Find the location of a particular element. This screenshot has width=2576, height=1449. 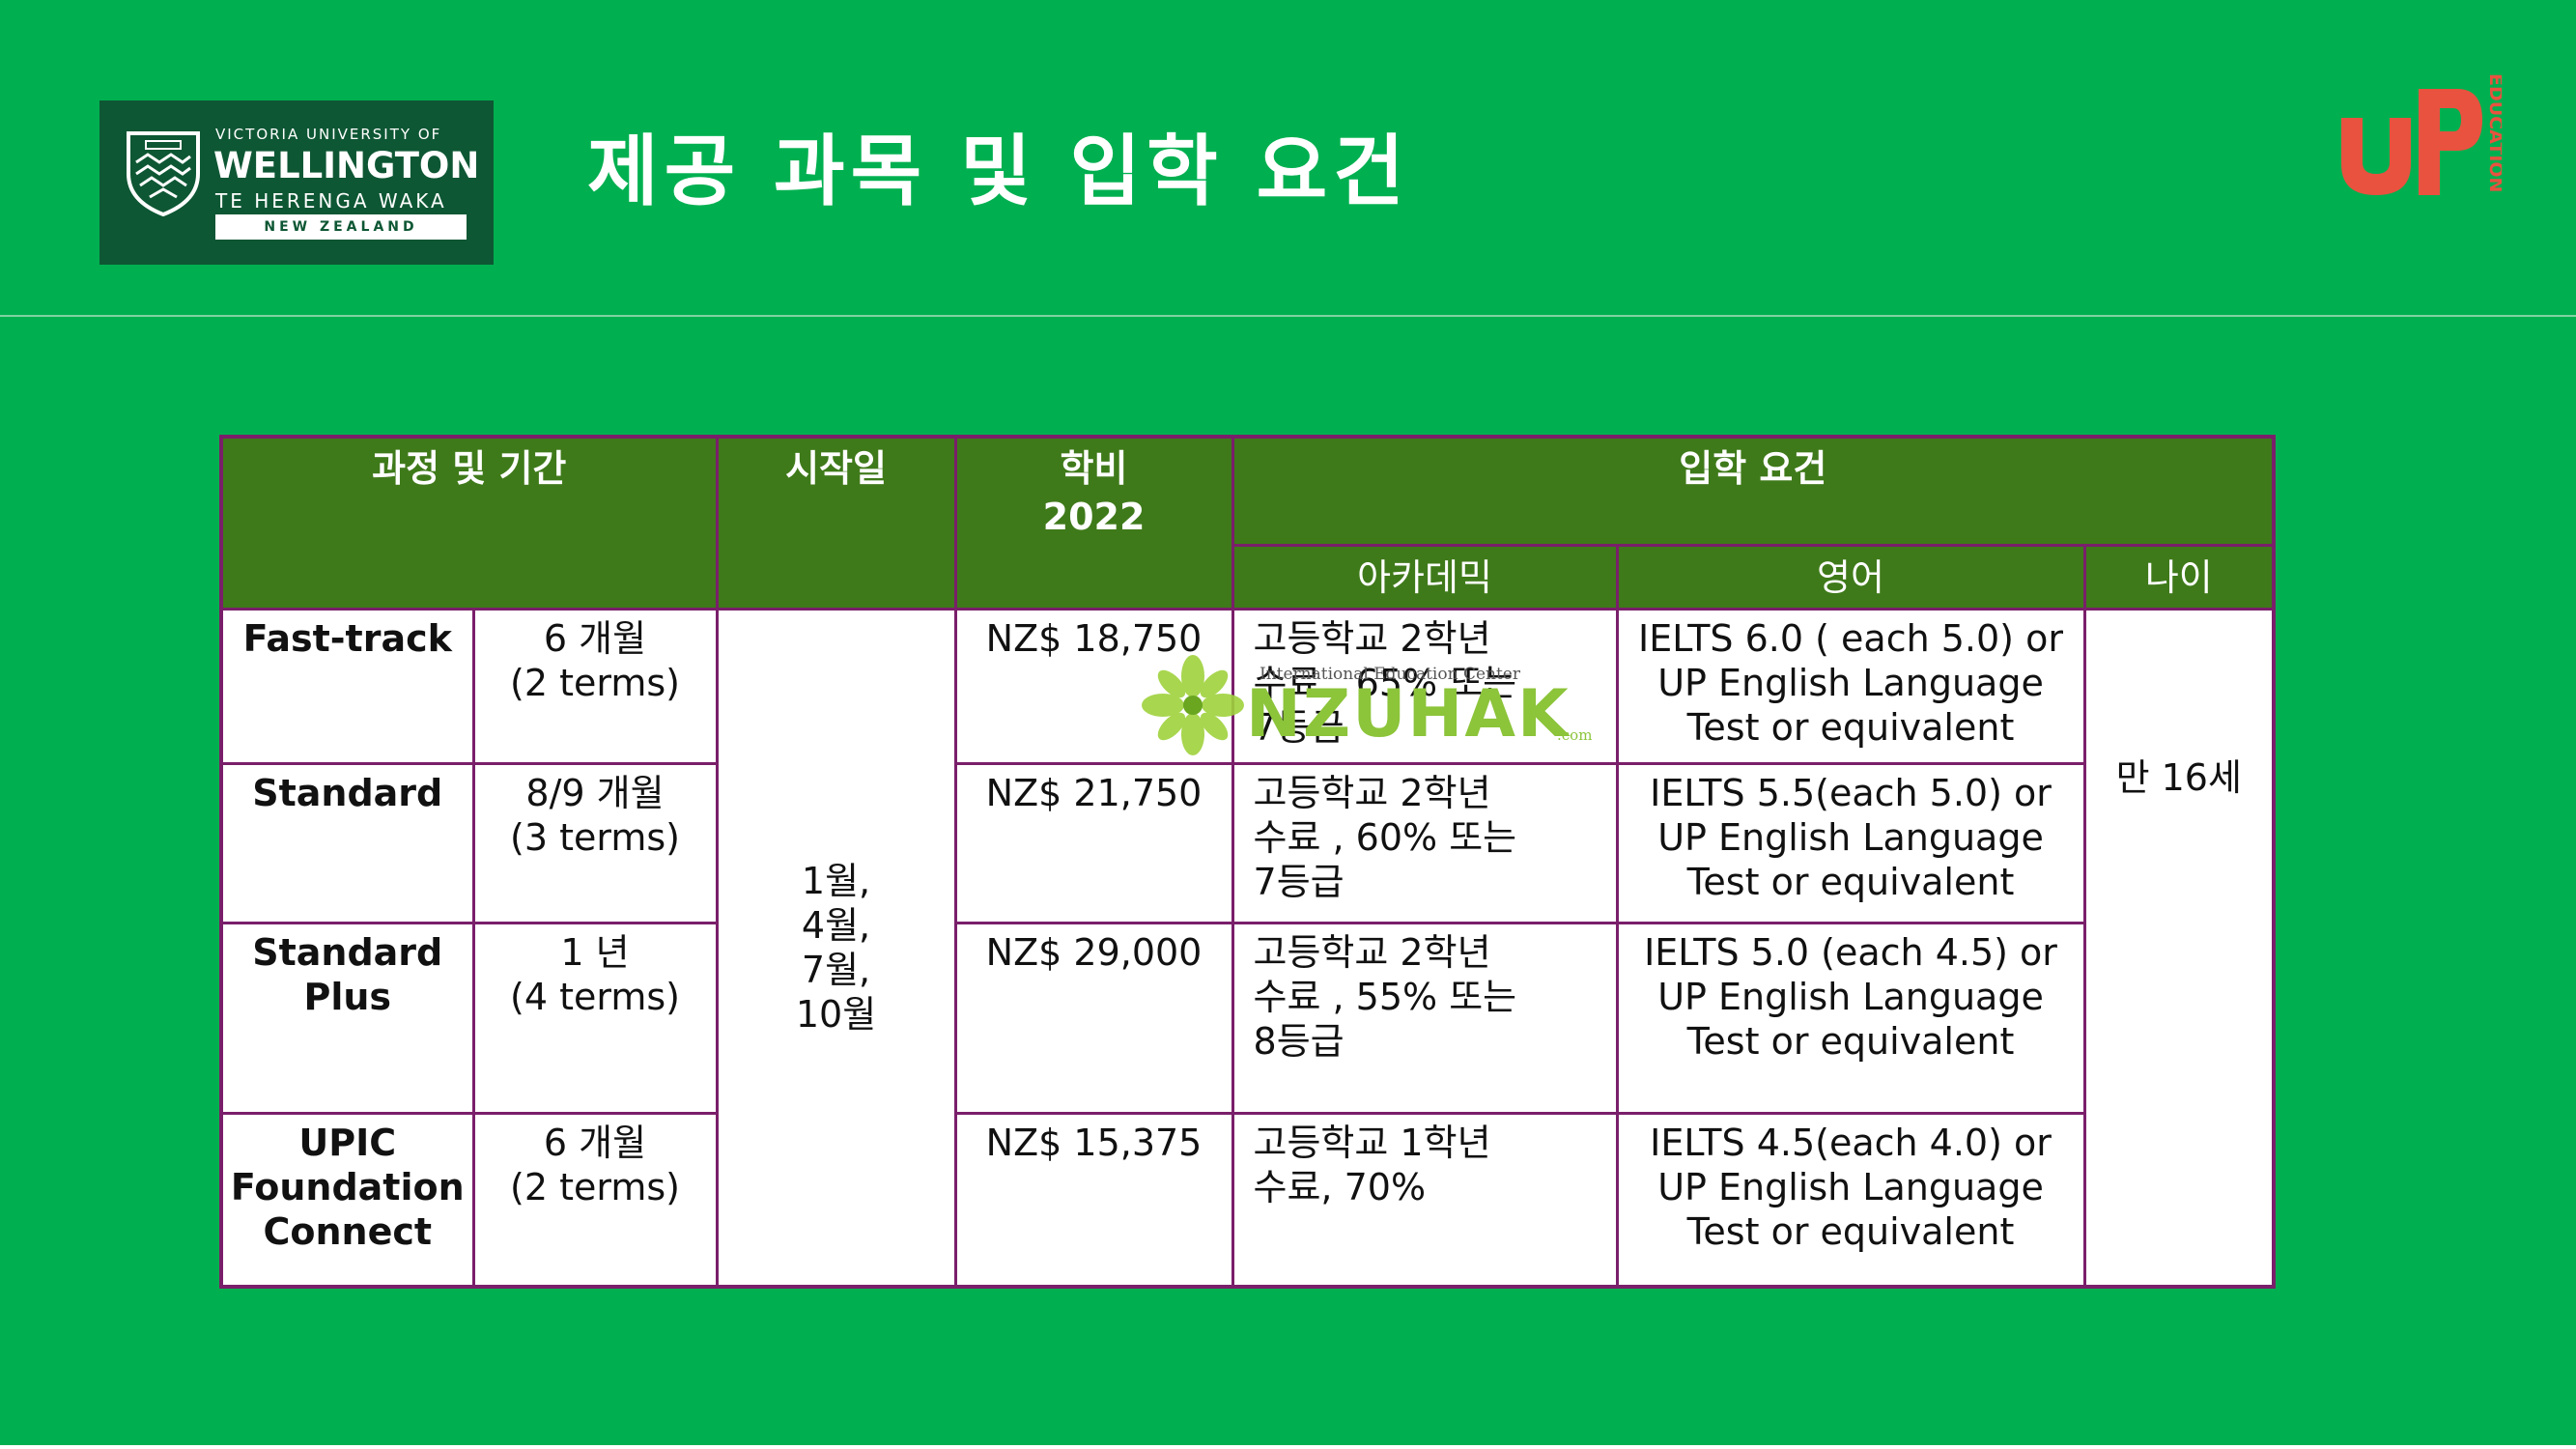

header-requirements: 입학 요건 is located at coordinates (1753, 491).